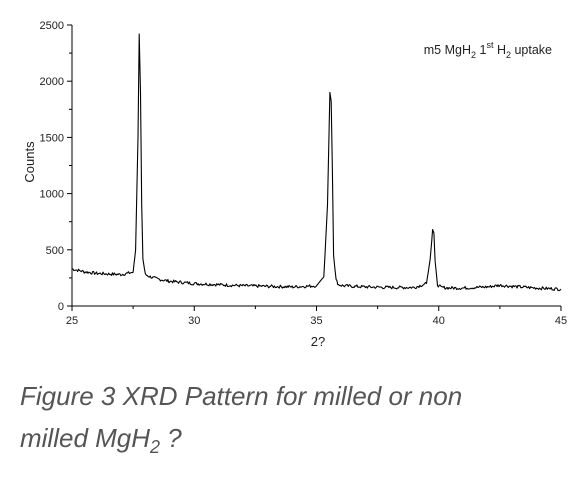 The image size is (586, 499). I want to click on x-axis-ticks: 25 30 35 40 45, so click(316, 316).